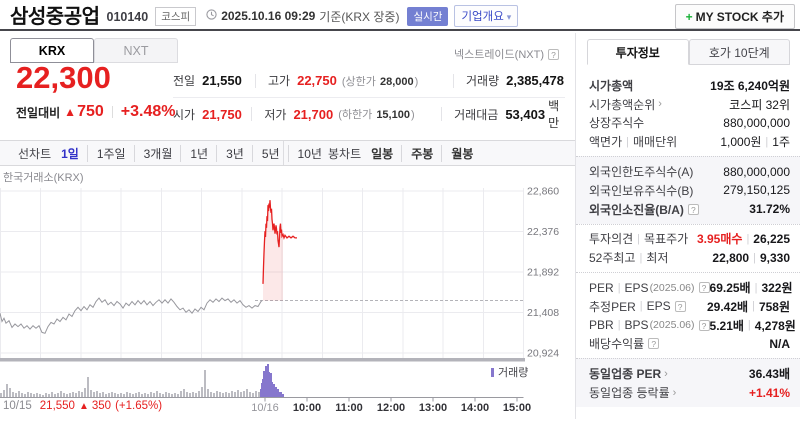 This screenshot has height=424, width=800. I want to click on candle-chart-label: 봉차트, so click(345, 153).